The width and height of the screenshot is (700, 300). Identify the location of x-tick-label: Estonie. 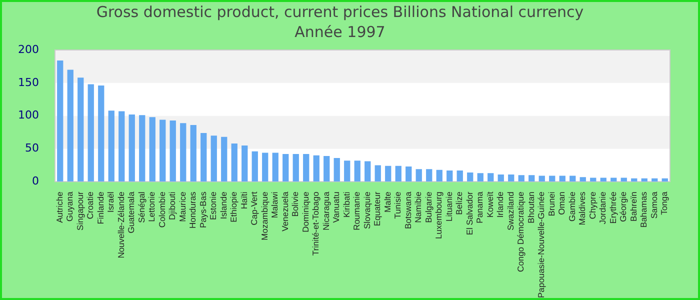
(213, 205).